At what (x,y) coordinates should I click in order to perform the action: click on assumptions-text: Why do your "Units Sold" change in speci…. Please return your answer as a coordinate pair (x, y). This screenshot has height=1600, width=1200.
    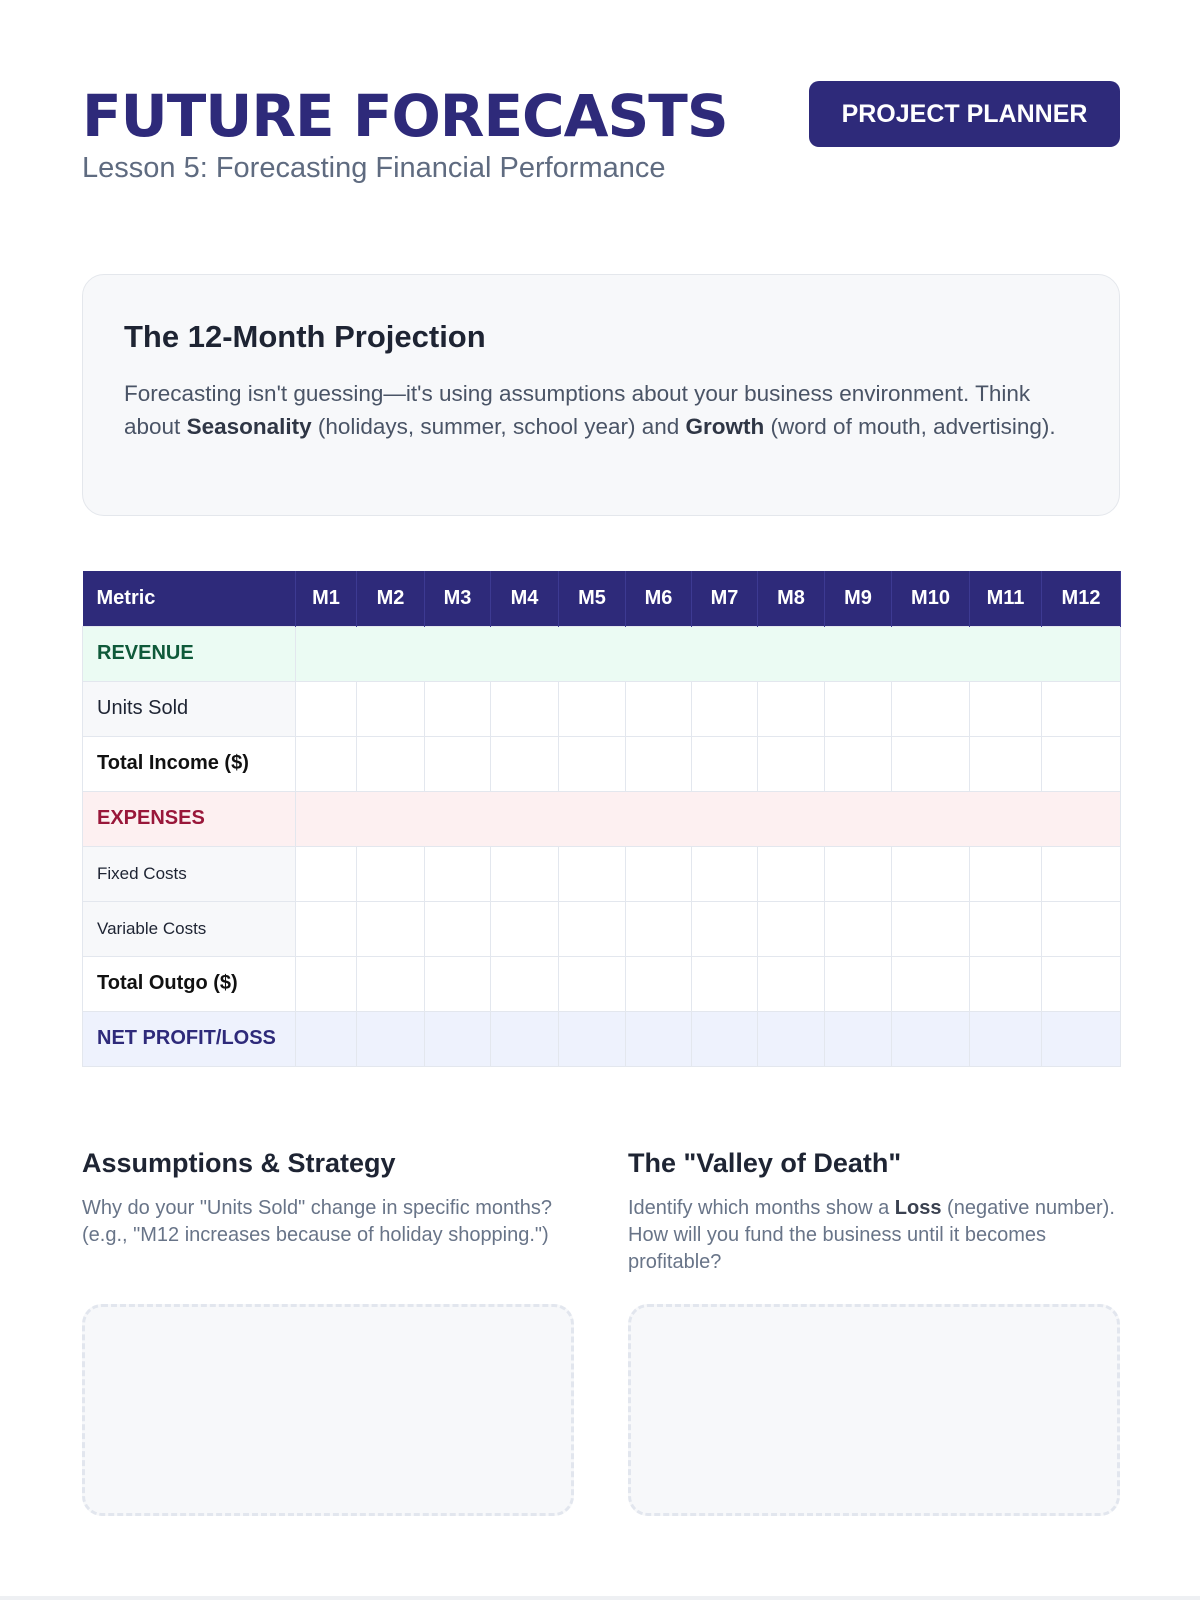
    Looking at the image, I should click on (317, 1221).